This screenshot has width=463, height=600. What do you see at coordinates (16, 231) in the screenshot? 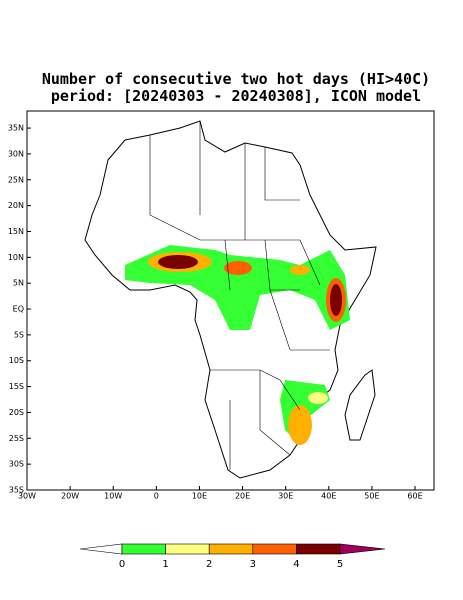
I see `y-tick-label: 15N` at bounding box center [16, 231].